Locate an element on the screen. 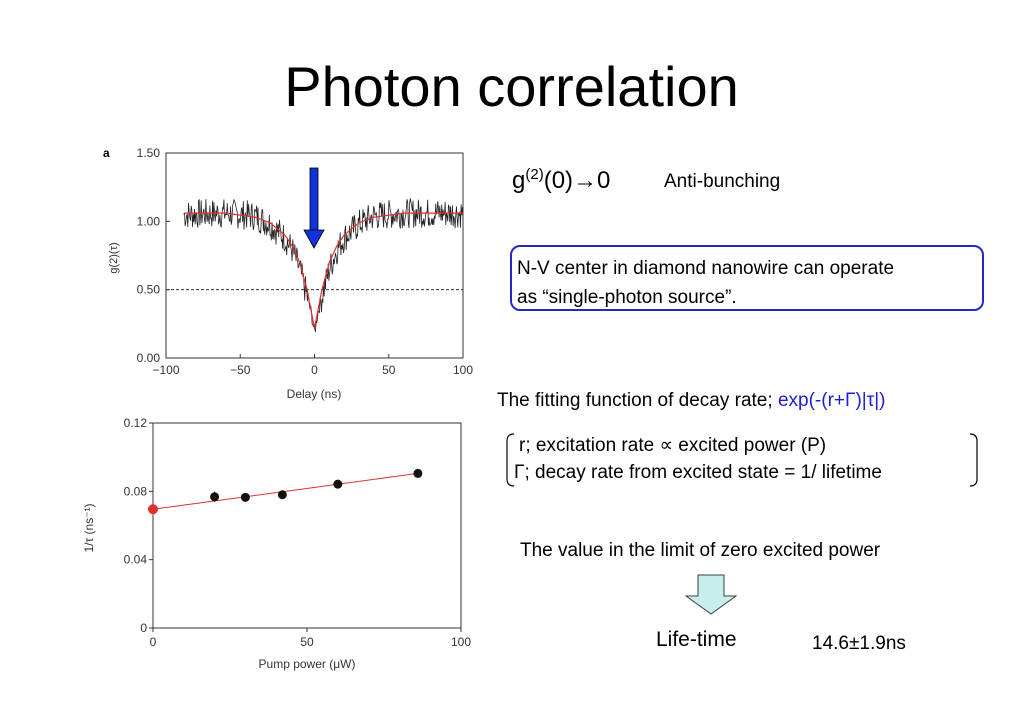 The height and width of the screenshot is (708, 1023). y-tick-label: 0.00 is located at coordinates (149, 358).